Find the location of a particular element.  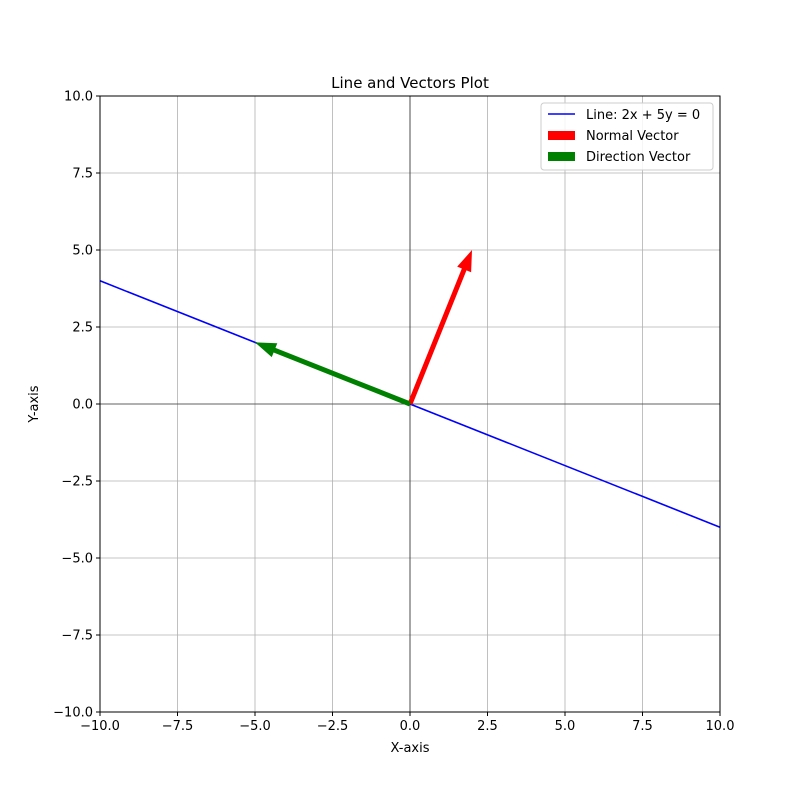

x-tick-label: 0.0 is located at coordinates (410, 726).